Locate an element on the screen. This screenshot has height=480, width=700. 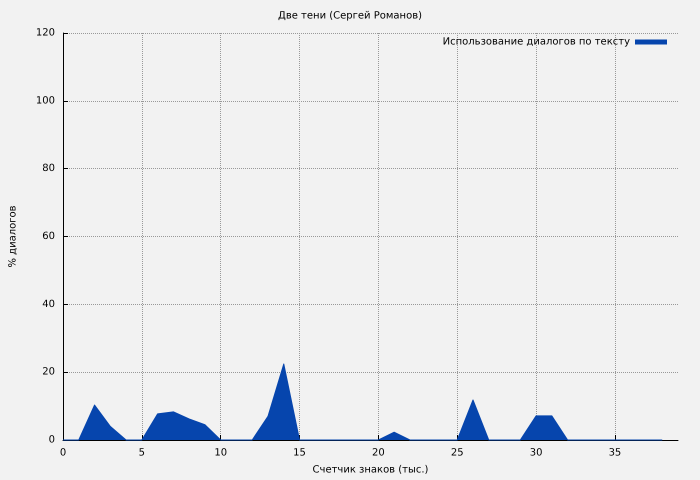
y-tick-label: 60 is located at coordinates (48, 236).